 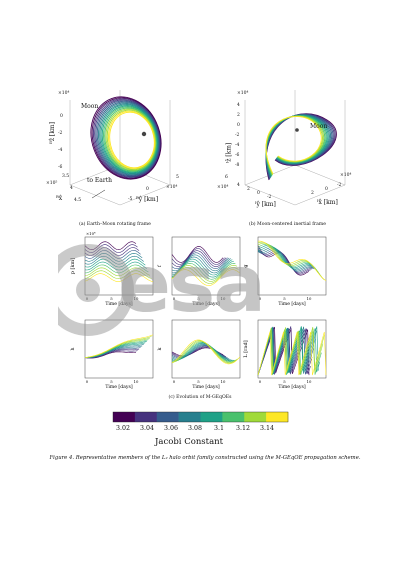 I want to click on colorbar-ticks: 3.02 3.04 3.06 3.08 3.1 3.12 3.14, so click(x=195, y=428).